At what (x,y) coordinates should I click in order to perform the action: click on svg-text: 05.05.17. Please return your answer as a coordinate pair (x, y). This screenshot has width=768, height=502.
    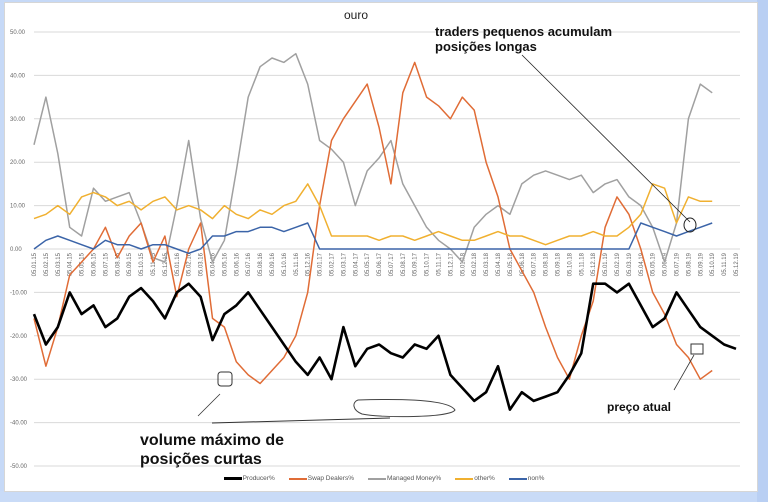
    Looking at the image, I should click on (368, 264).